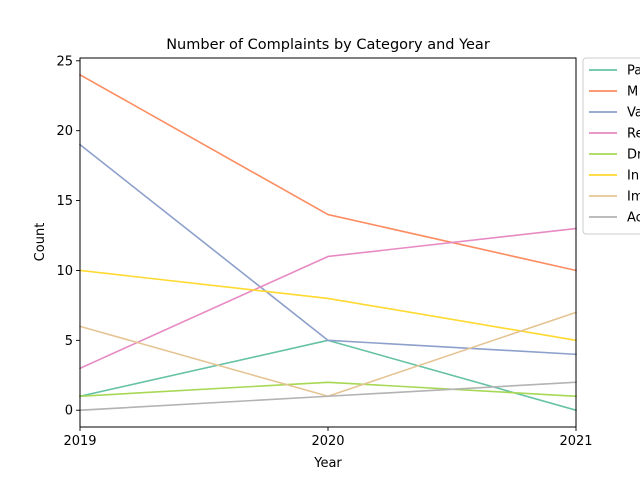 The height and width of the screenshot is (480, 640). I want to click on x-tick-label: 2019, so click(79, 441).